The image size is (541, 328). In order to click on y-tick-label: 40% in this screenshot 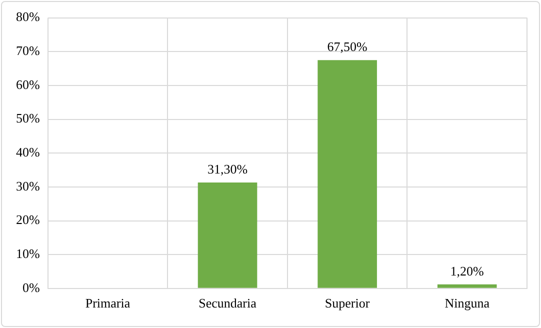, I will do `click(28, 152)`.